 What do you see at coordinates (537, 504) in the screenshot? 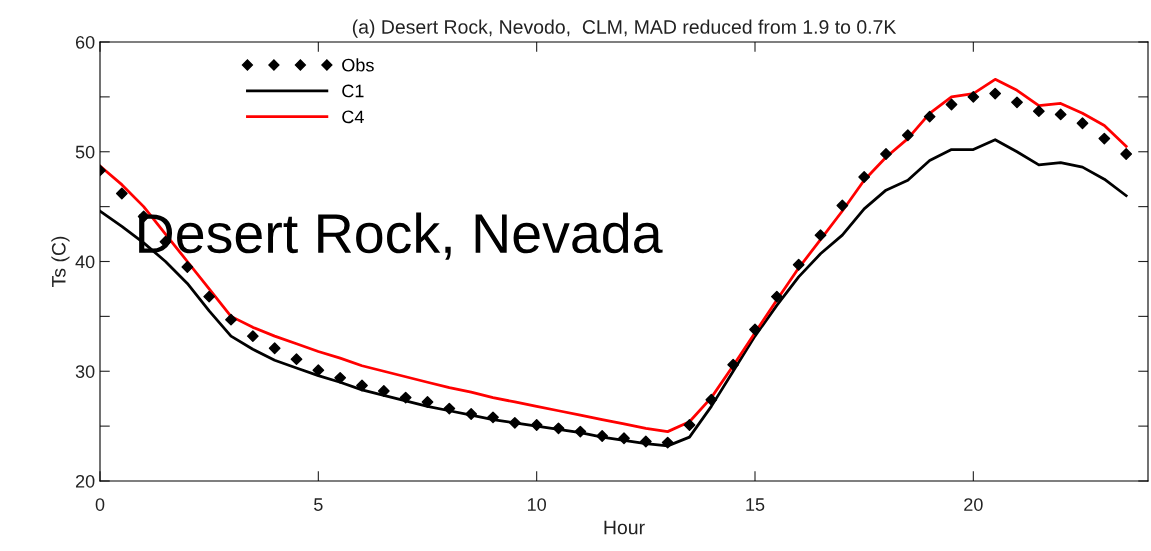
I see `x-tick-label: 10` at bounding box center [537, 504].